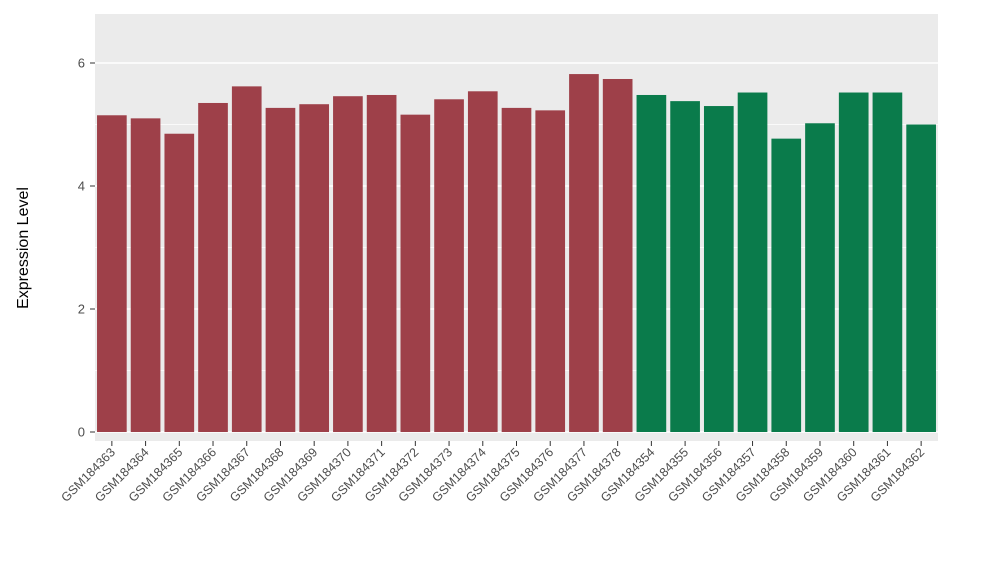 The image size is (1000, 580). Describe the element at coordinates (81, 309) in the screenshot. I see `y-tick-label: 2` at that location.